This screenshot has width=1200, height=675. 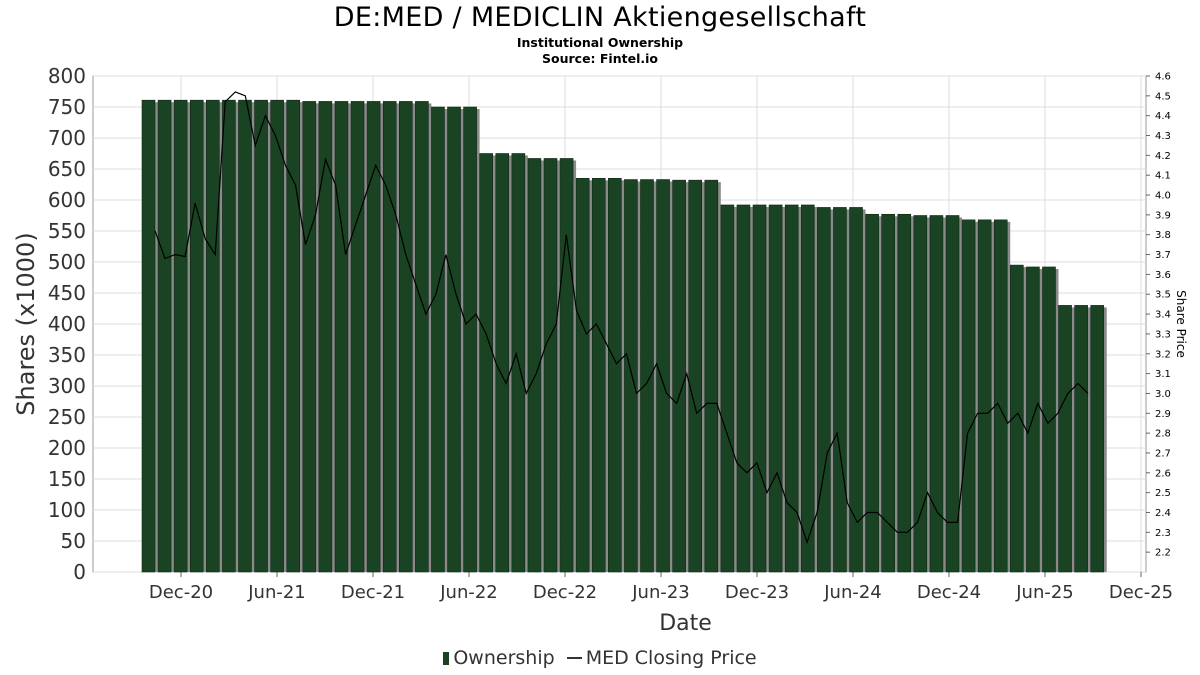 What do you see at coordinates (67, 510) in the screenshot?
I see `y-tick-label: 100` at bounding box center [67, 510].